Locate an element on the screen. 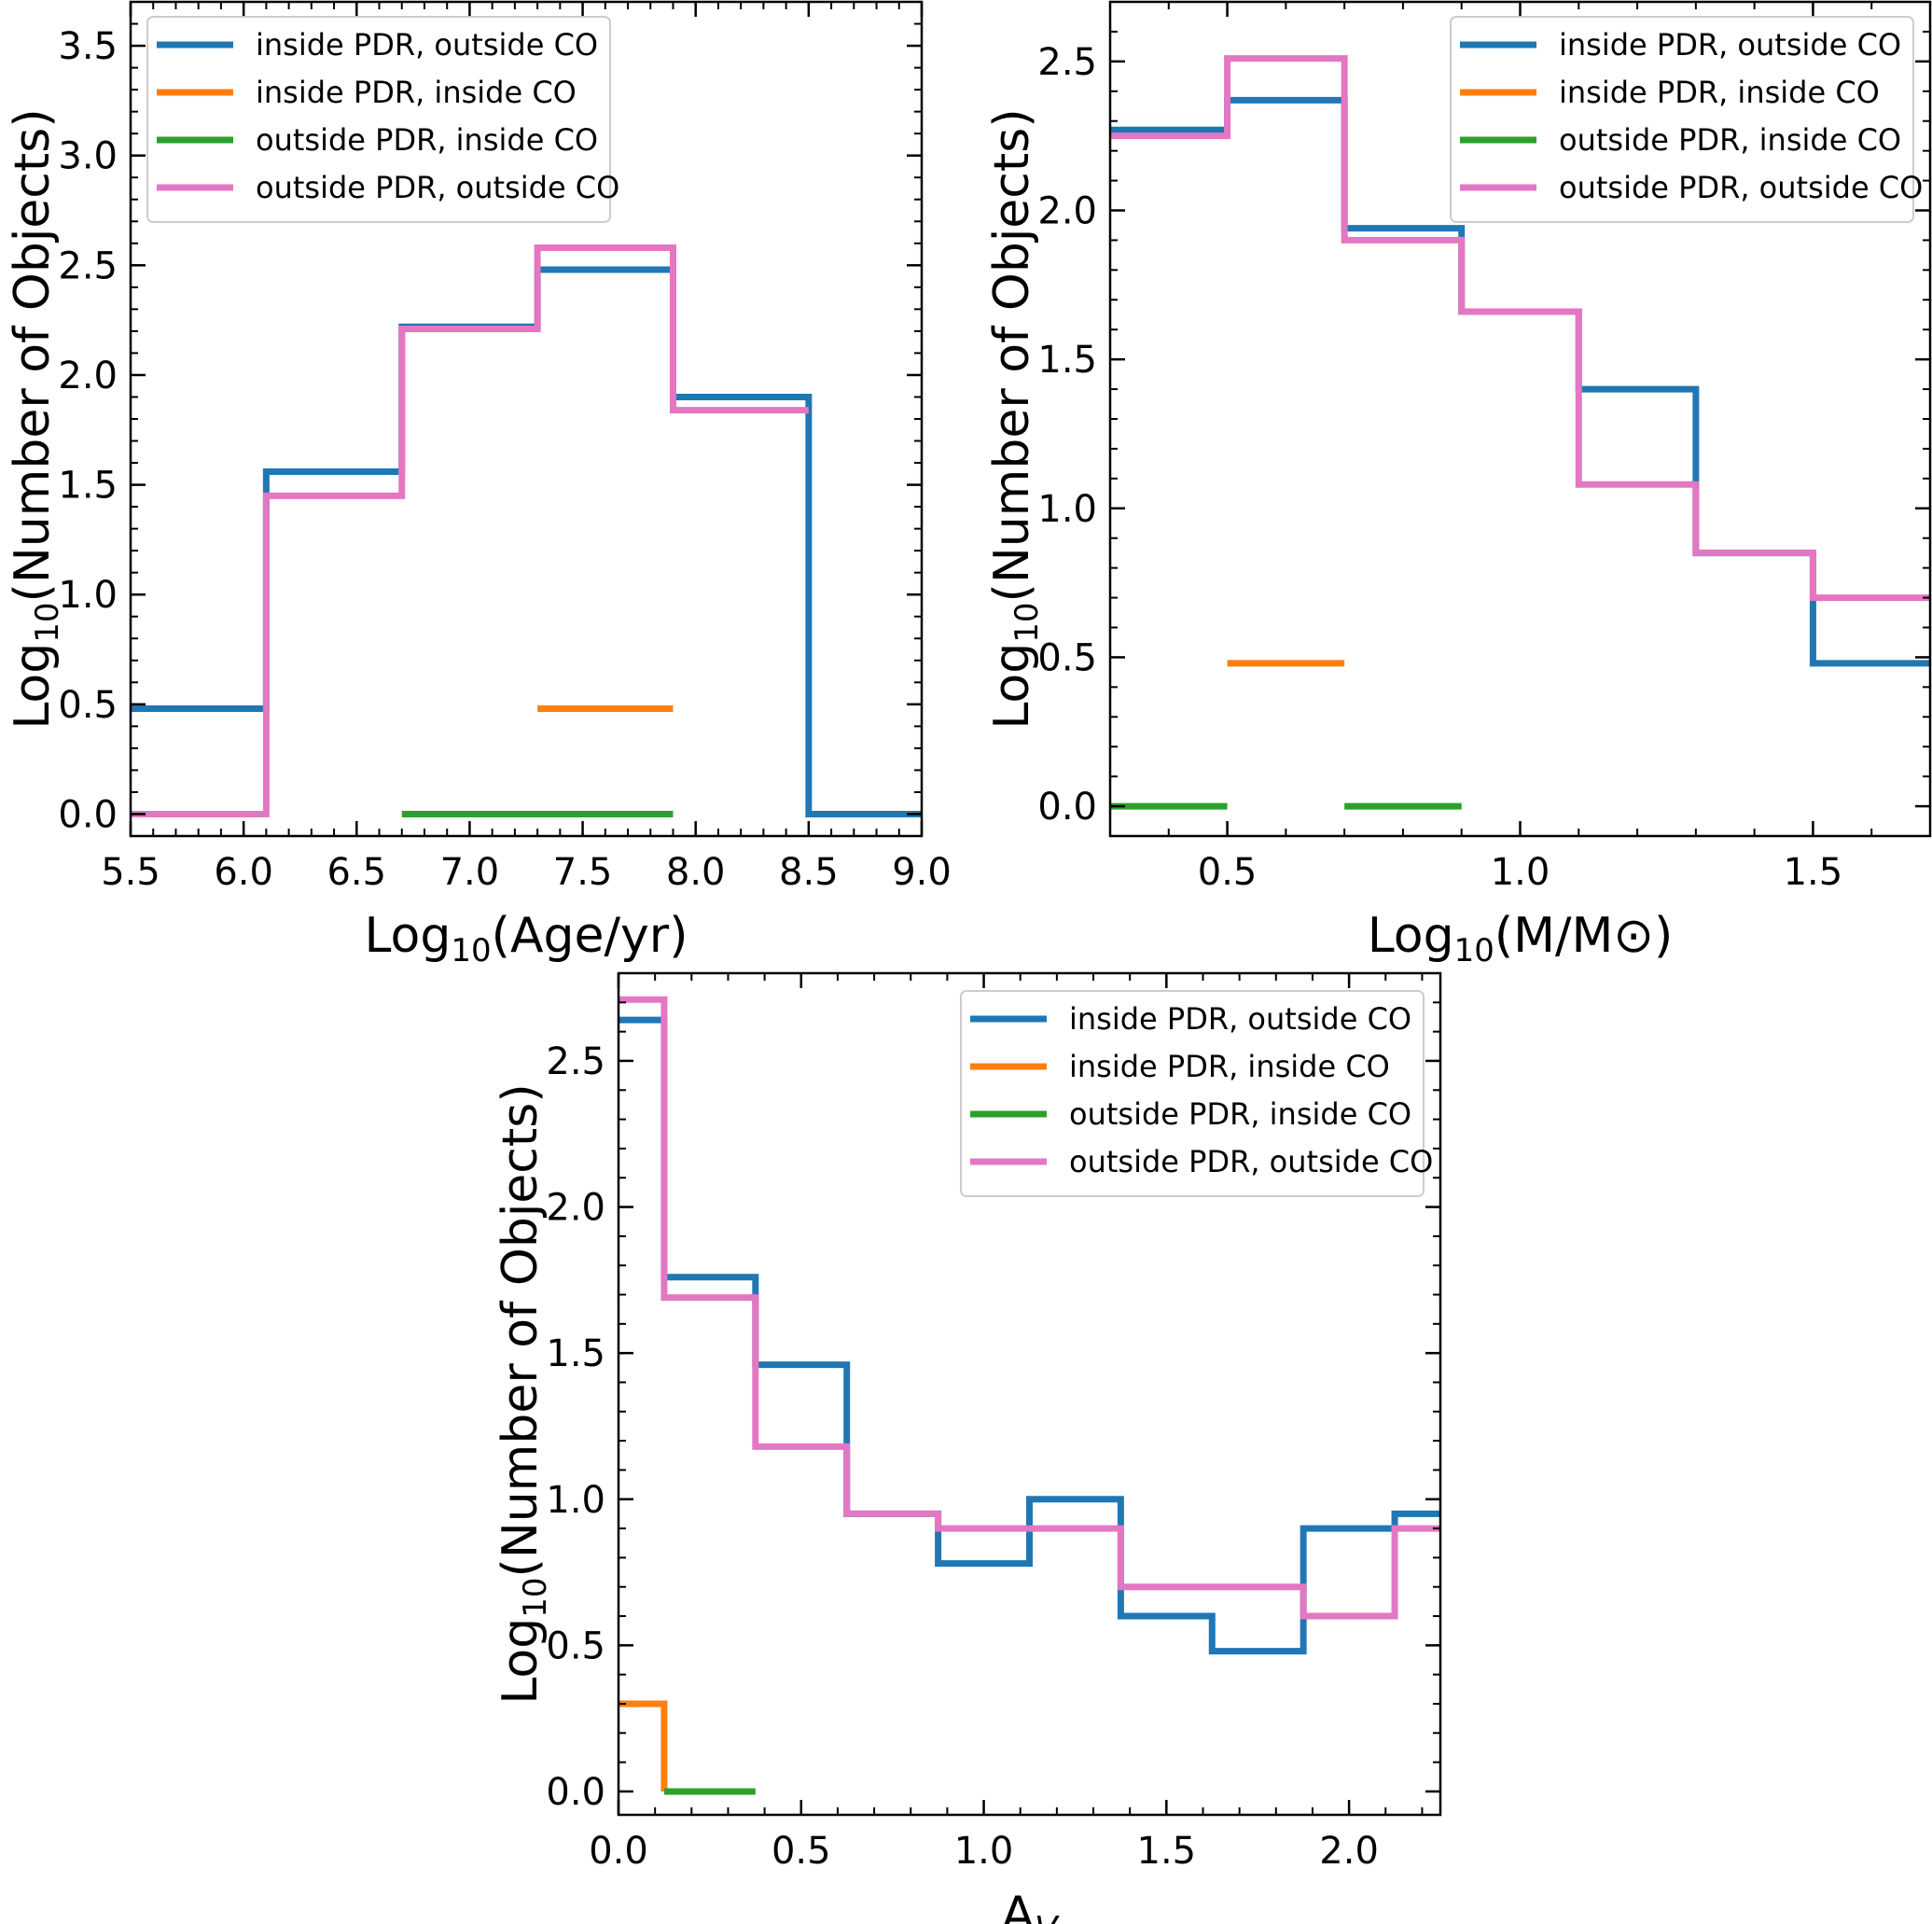 This screenshot has height=1924, width=1932. x-tick-label: 8.5 is located at coordinates (809, 873).